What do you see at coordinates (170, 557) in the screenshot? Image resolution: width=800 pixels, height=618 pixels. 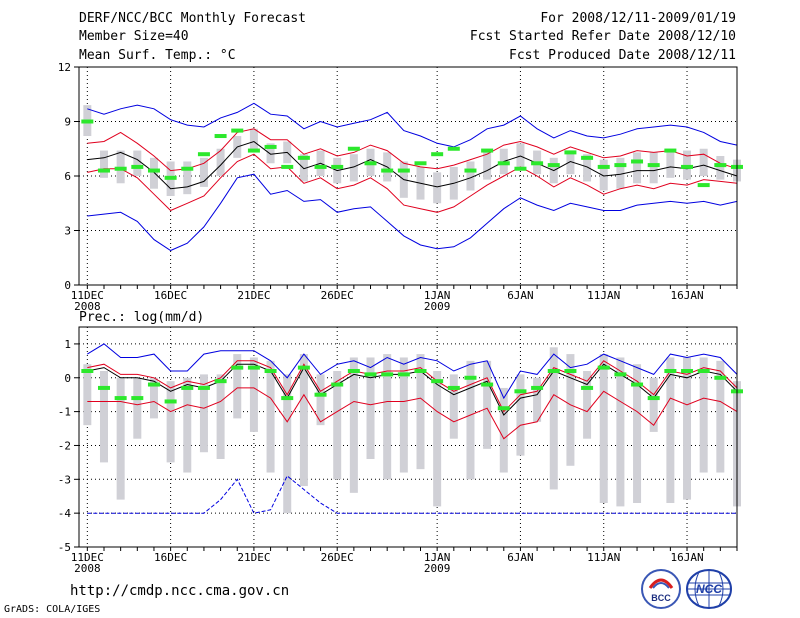 I see `precip-x-tick-label: 16DEC` at bounding box center [170, 557].